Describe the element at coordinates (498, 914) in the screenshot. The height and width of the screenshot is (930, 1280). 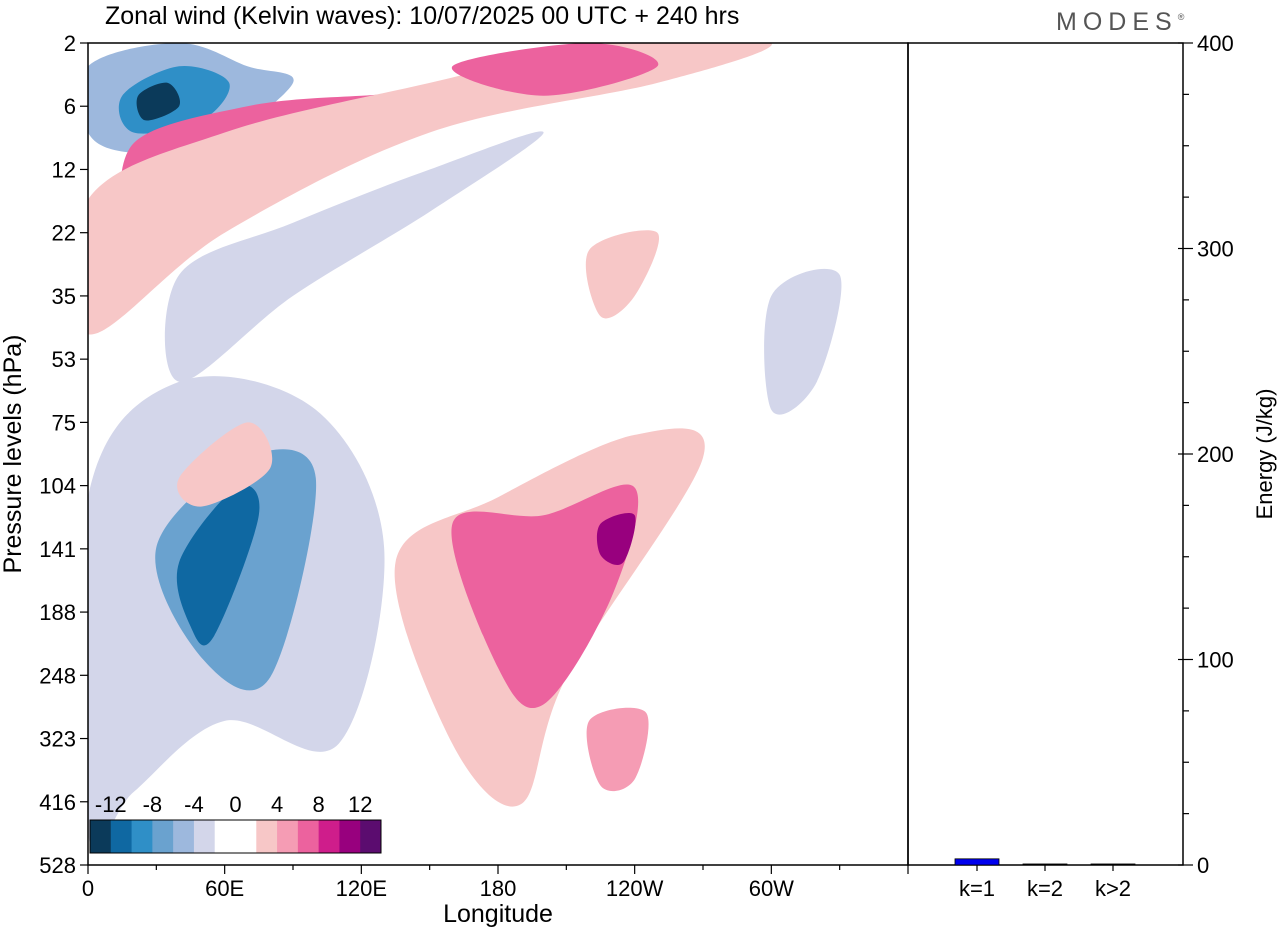
I see `x-axis-label: Longitude` at that location.